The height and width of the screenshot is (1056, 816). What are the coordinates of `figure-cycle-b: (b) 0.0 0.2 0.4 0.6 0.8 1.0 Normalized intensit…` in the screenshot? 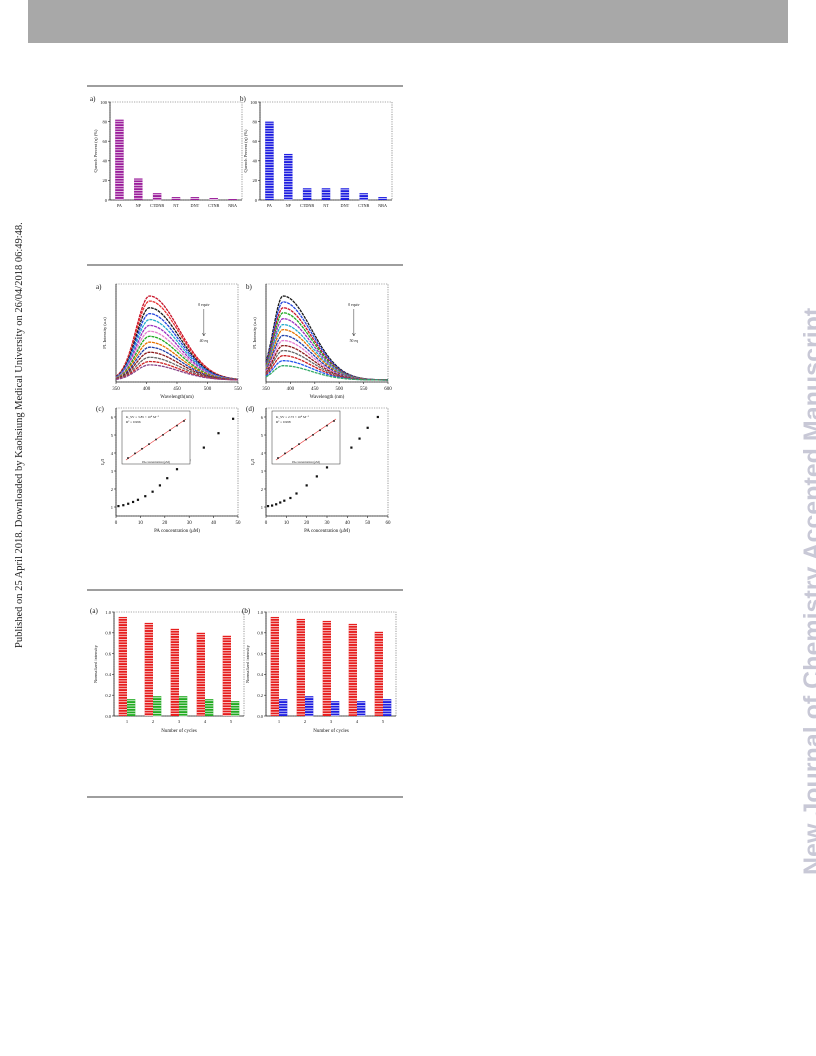 It's located at (319, 670).